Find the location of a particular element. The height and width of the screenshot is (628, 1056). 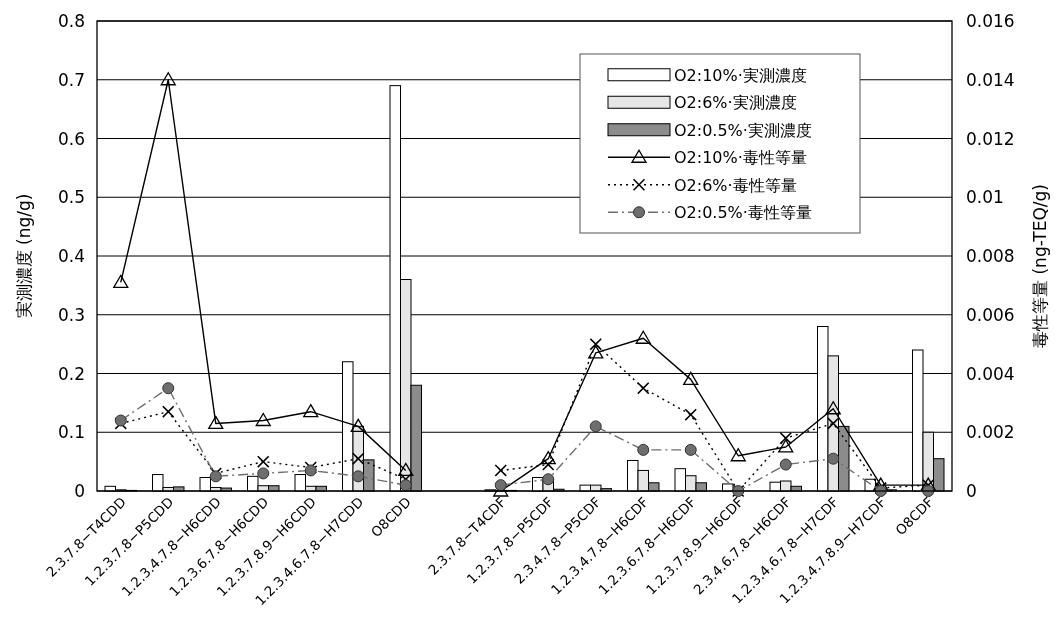

y-tick-label: 0 is located at coordinates (79, 491).